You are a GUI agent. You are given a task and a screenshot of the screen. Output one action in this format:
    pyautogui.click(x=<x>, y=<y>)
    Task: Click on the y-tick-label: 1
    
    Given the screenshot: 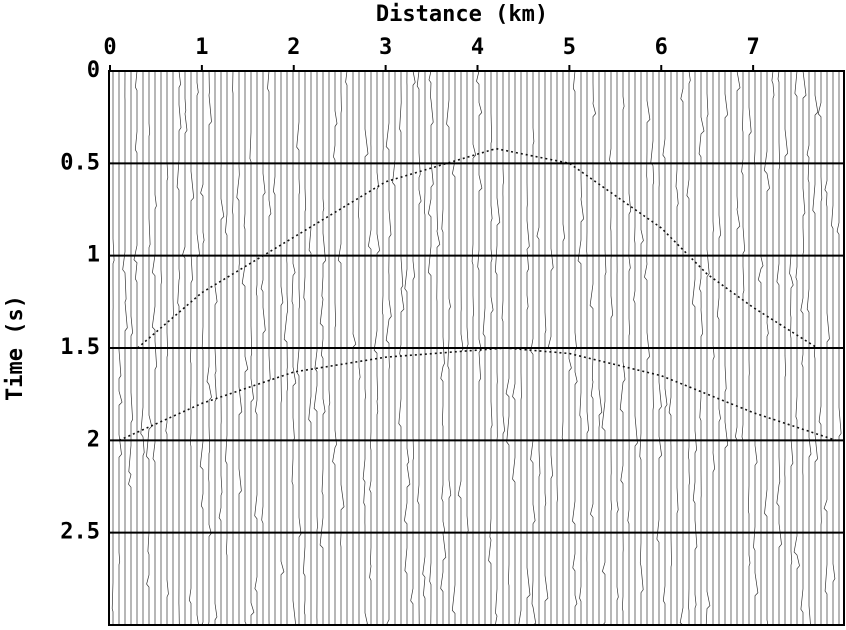 What is the action you would take?
    pyautogui.click(x=93, y=255)
    